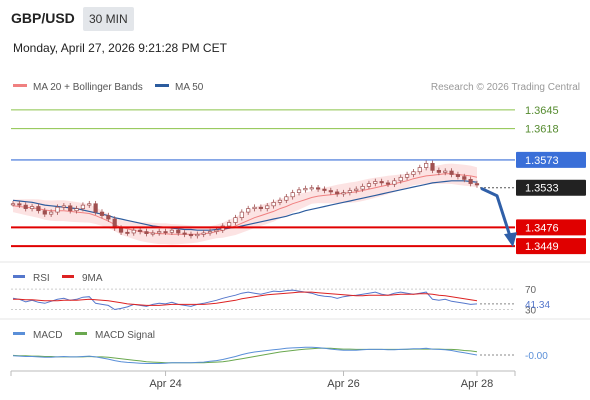 The width and height of the screenshot is (590, 400). What do you see at coordinates (510, 240) in the screenshot?
I see `forecast-arrow-head` at bounding box center [510, 240].